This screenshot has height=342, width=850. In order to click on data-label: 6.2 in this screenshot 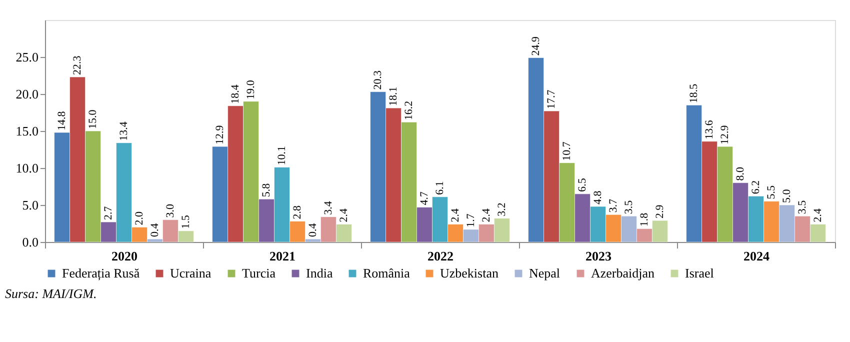, I will do `click(756, 187)`.